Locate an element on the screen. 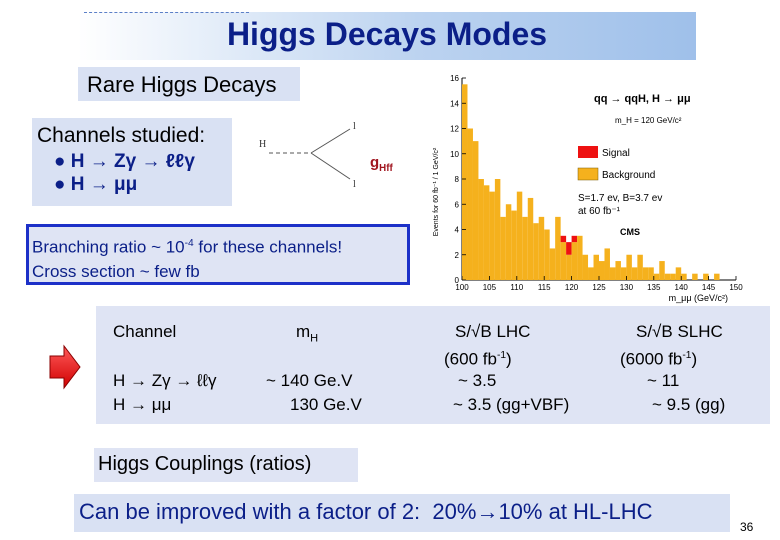  y-tick-label: 6 is located at coordinates (457, 204).